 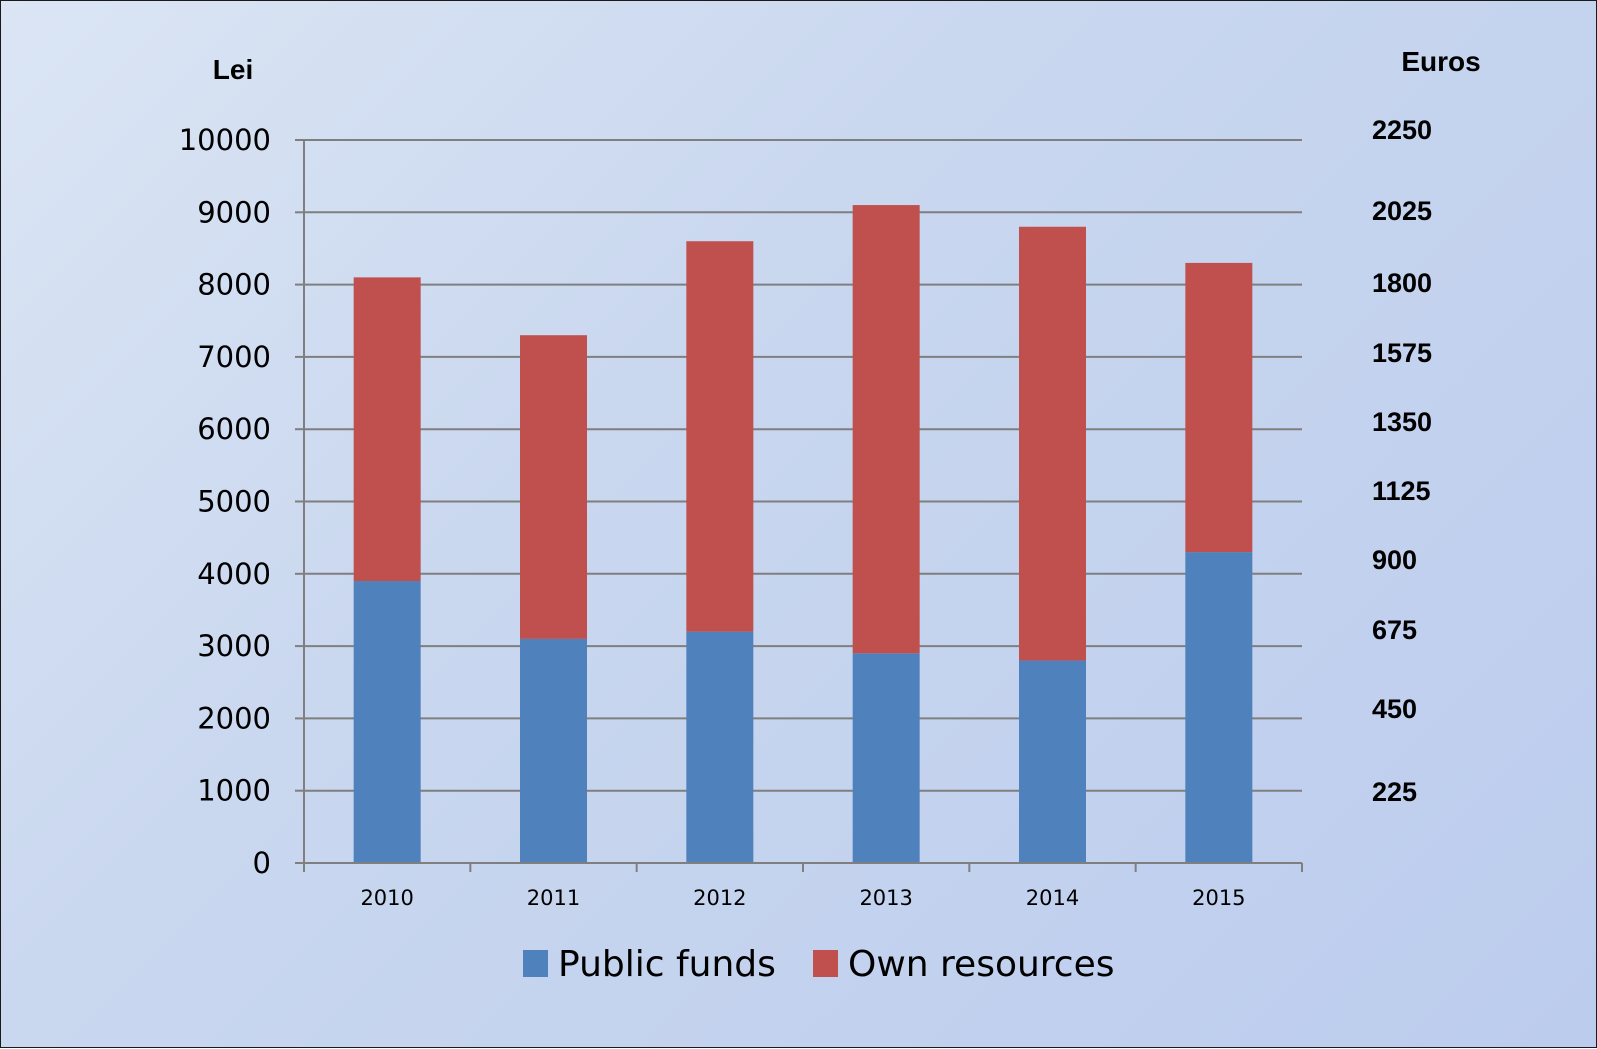 What do you see at coordinates (885, 898) in the screenshot?
I see `category-label: 2013` at bounding box center [885, 898].